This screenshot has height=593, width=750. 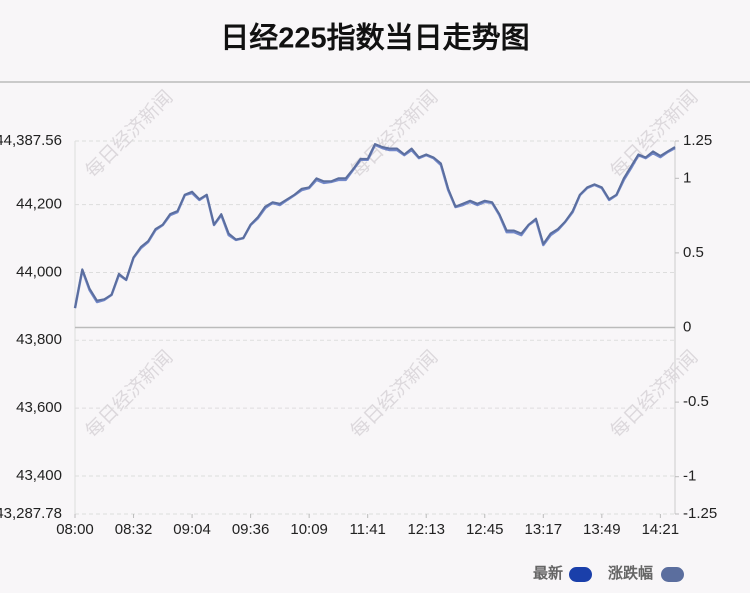 I want to click on x-tick-label: 09:36, so click(x=251, y=529).